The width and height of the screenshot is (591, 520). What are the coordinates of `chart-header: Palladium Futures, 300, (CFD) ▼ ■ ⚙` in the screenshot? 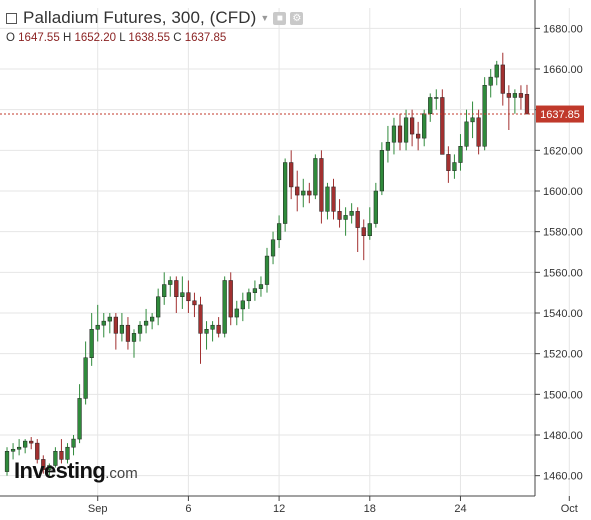 It's located at (155, 18).